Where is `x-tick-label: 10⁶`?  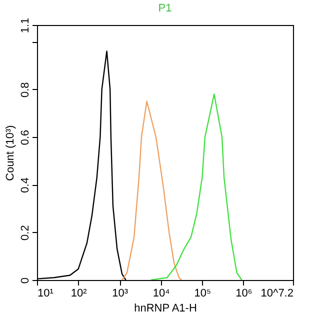
x-tick-label: 10⁶ is located at coordinates (244, 294).